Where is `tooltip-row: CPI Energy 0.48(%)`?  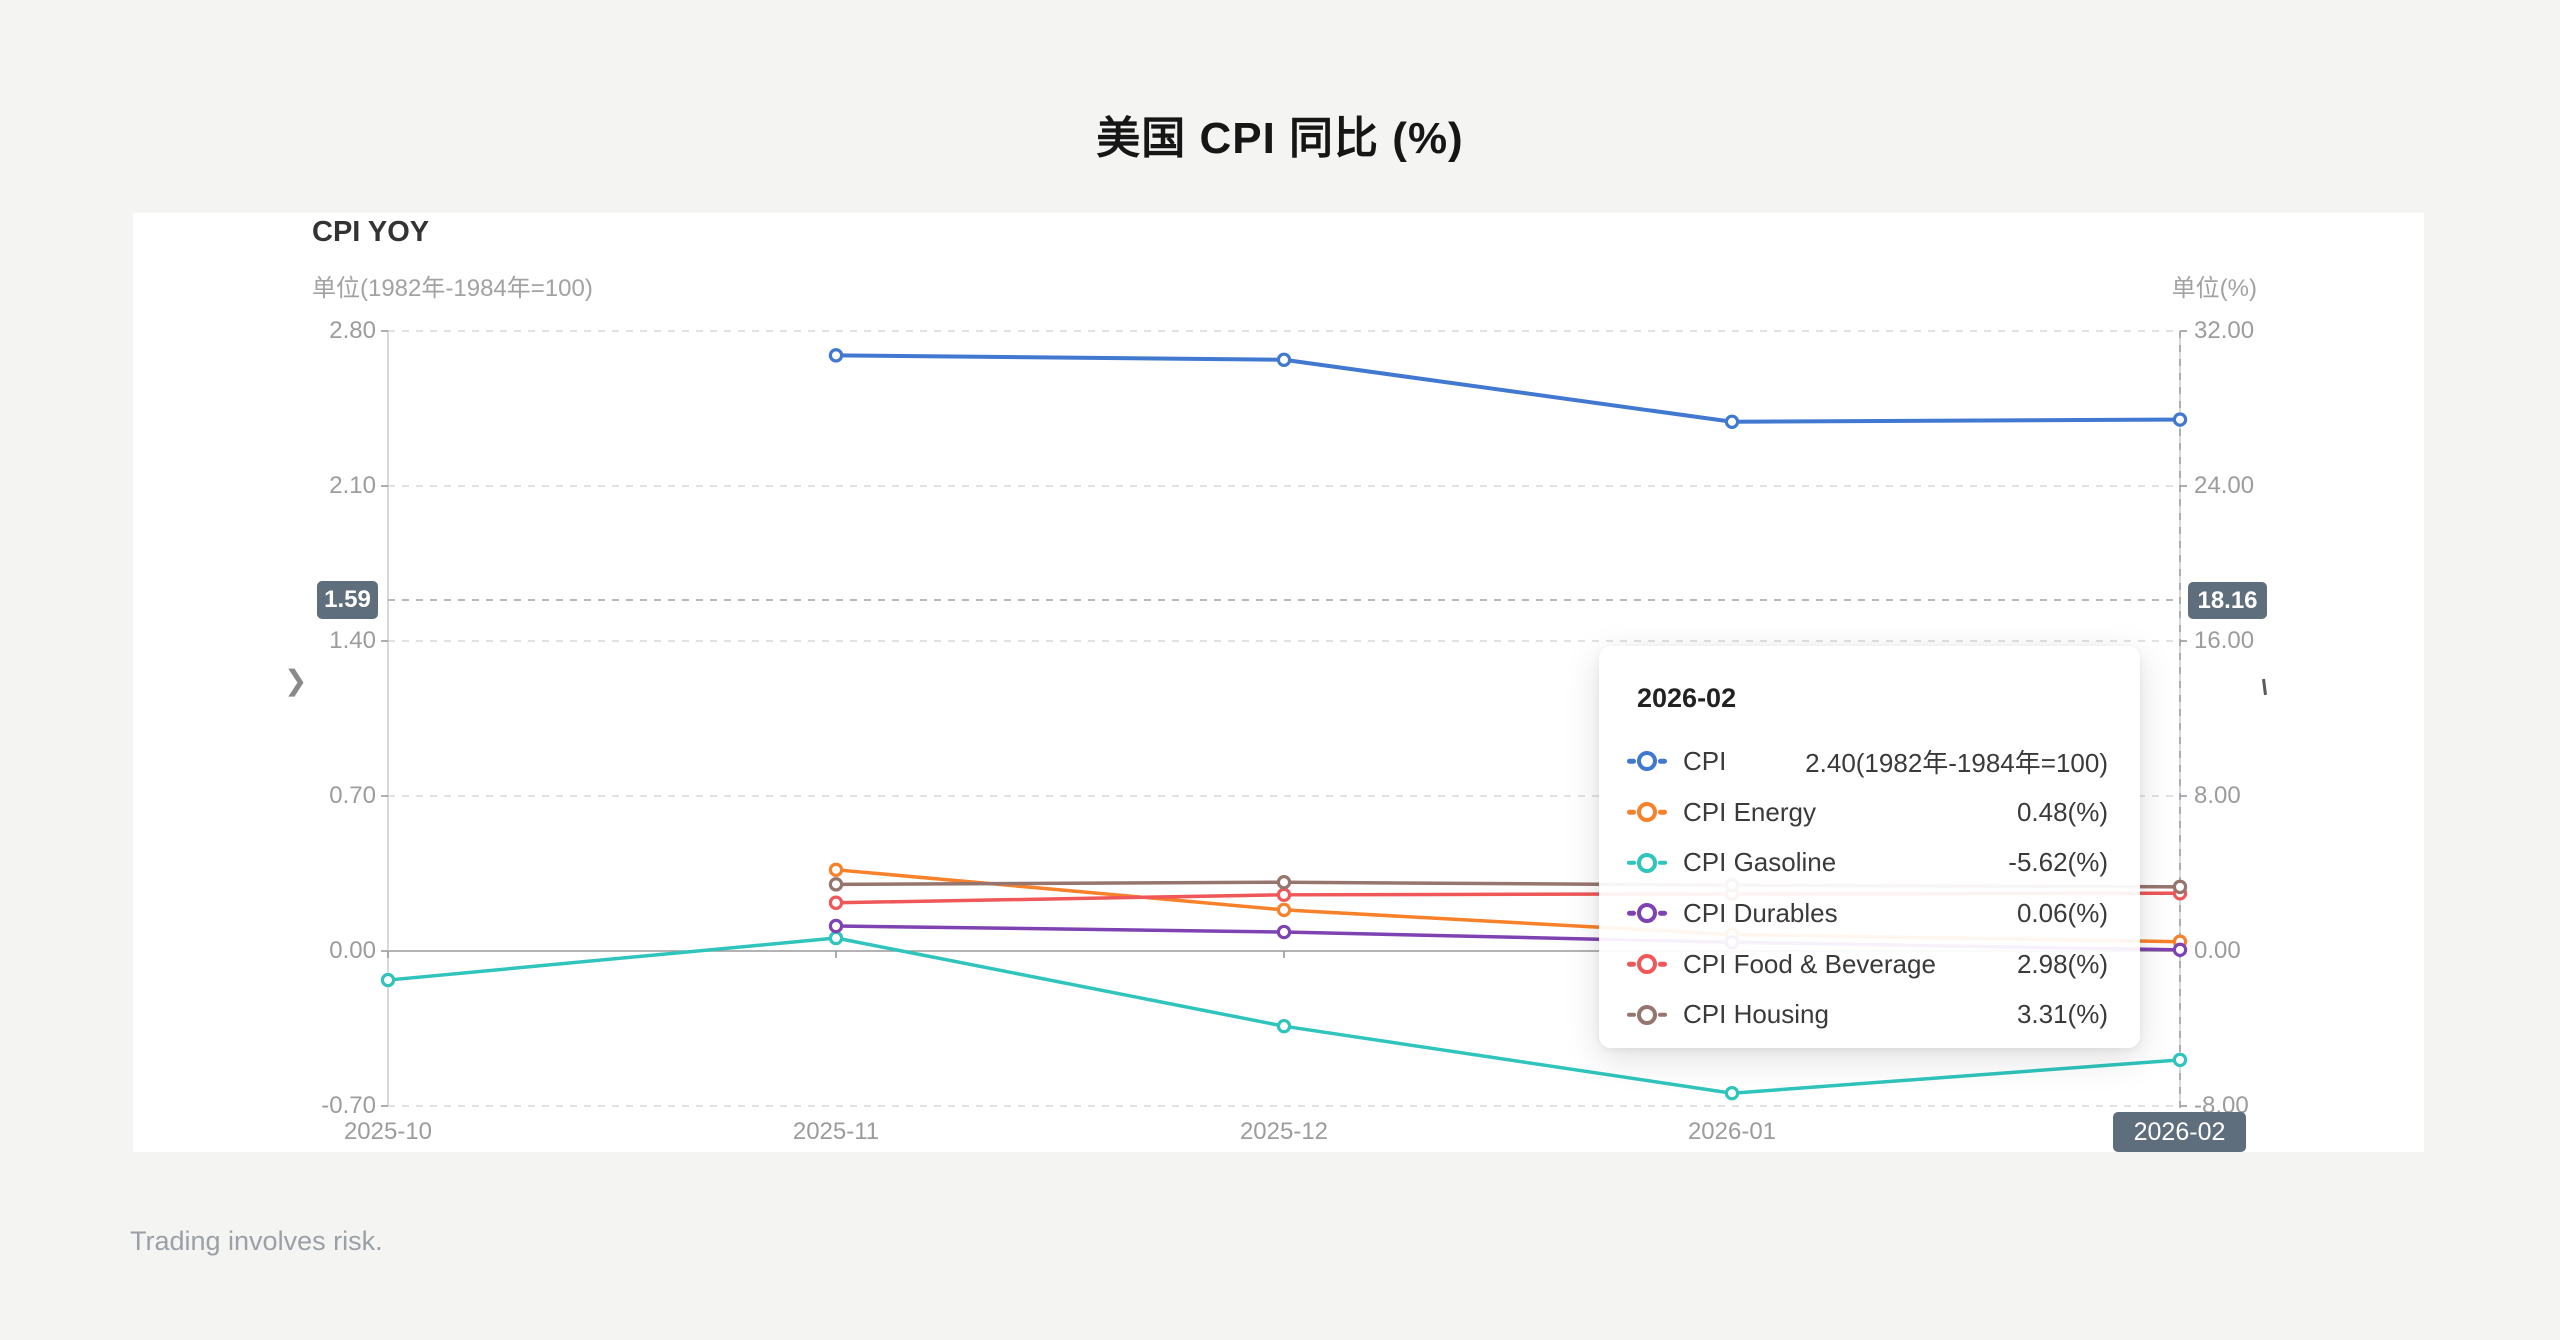 tooltip-row: CPI Energy 0.48(%) is located at coordinates (1866, 812).